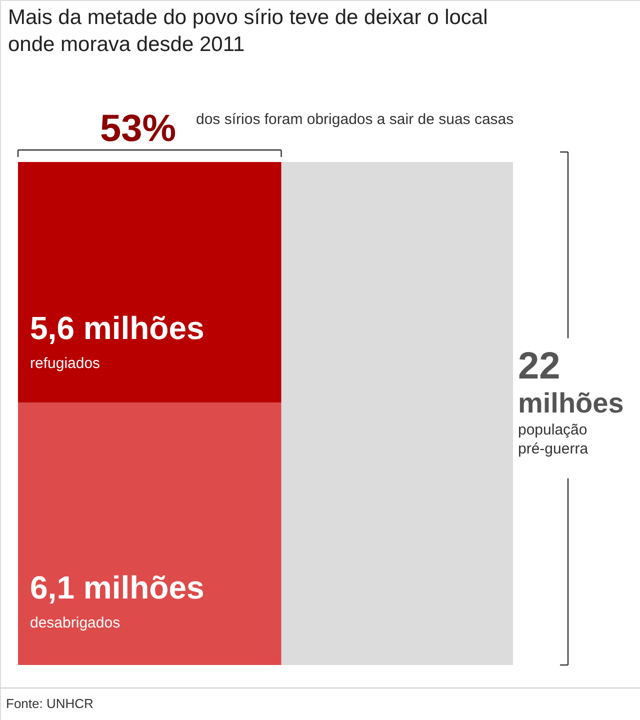 The image size is (640, 720). I want to click on category-label: população pré-guerra, so click(553, 439).